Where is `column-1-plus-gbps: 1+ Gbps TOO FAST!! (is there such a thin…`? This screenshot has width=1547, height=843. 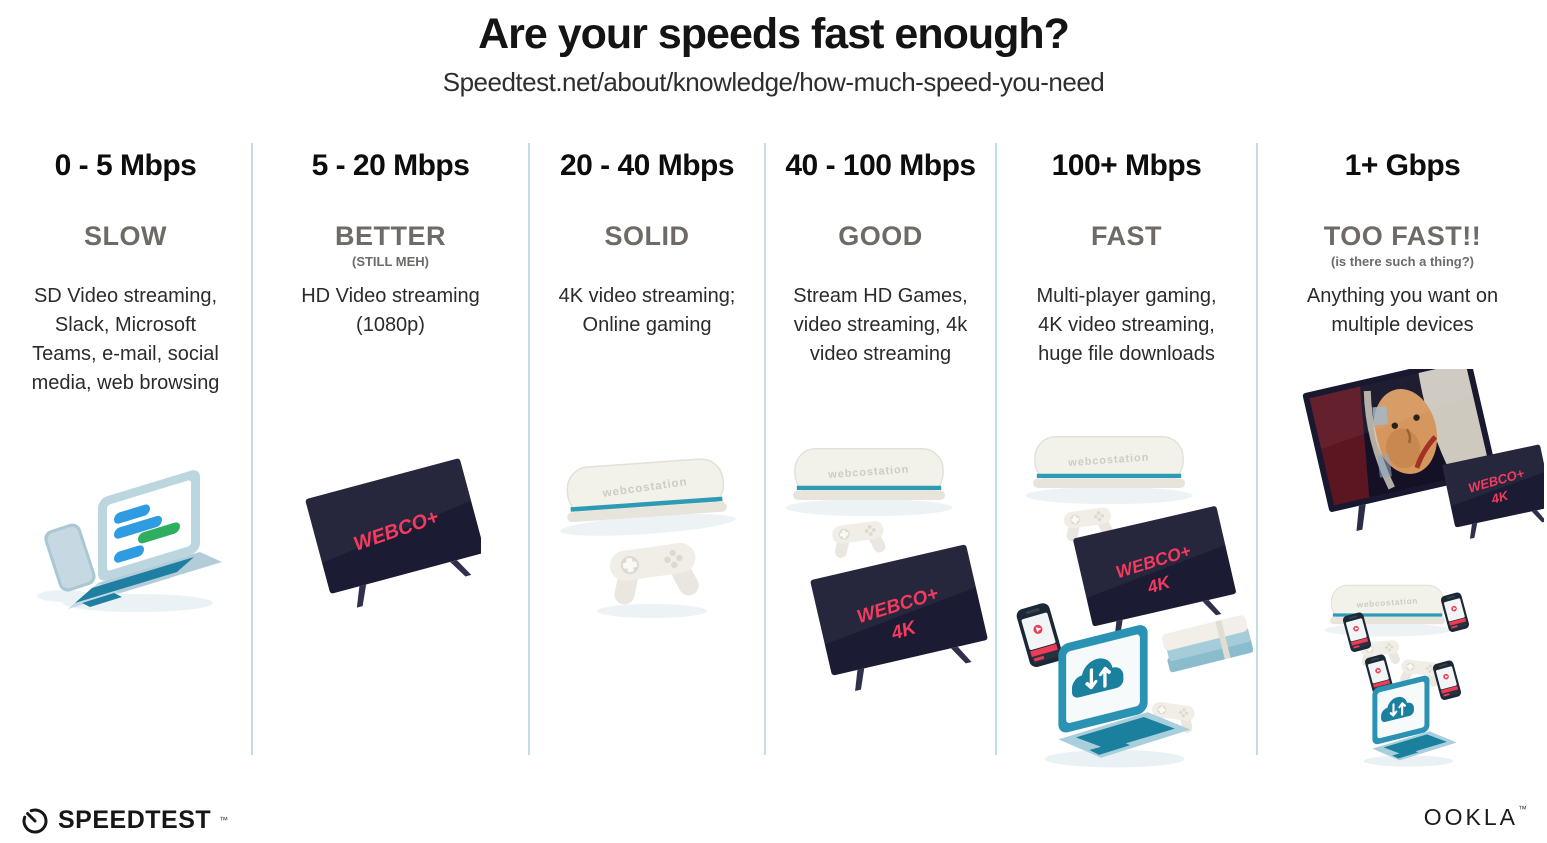 column-1-plus-gbps: 1+ Gbps TOO FAST!! (is there such a thin… is located at coordinates (1402, 455).